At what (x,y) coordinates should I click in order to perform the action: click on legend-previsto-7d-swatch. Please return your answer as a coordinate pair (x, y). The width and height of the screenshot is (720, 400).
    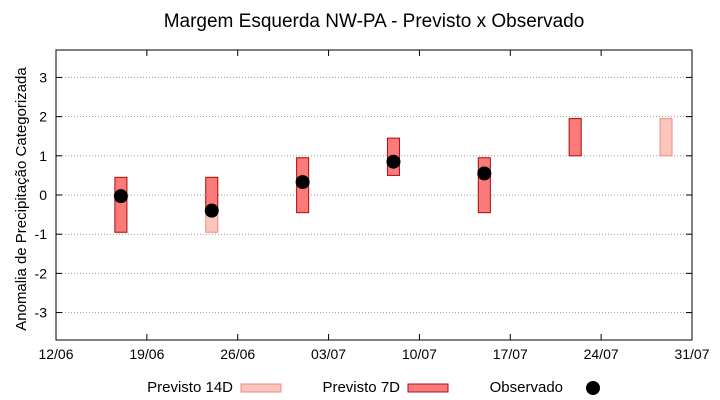
    Looking at the image, I should click on (428, 388).